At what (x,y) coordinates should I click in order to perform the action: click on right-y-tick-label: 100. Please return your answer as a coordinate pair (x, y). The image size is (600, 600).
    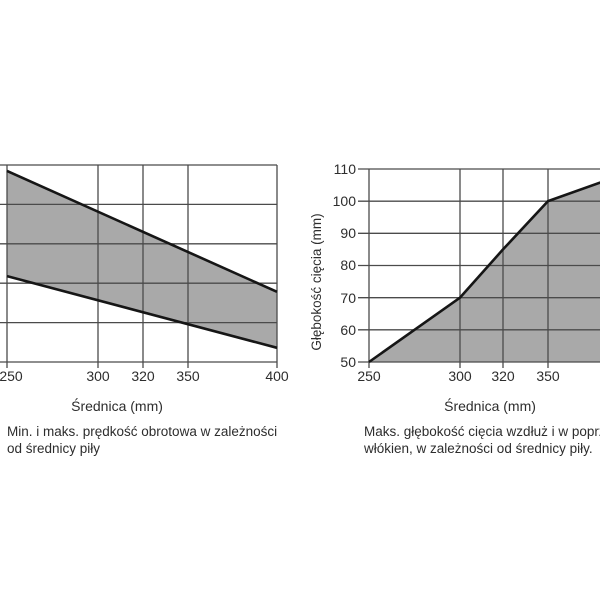
    Looking at the image, I should click on (344, 201).